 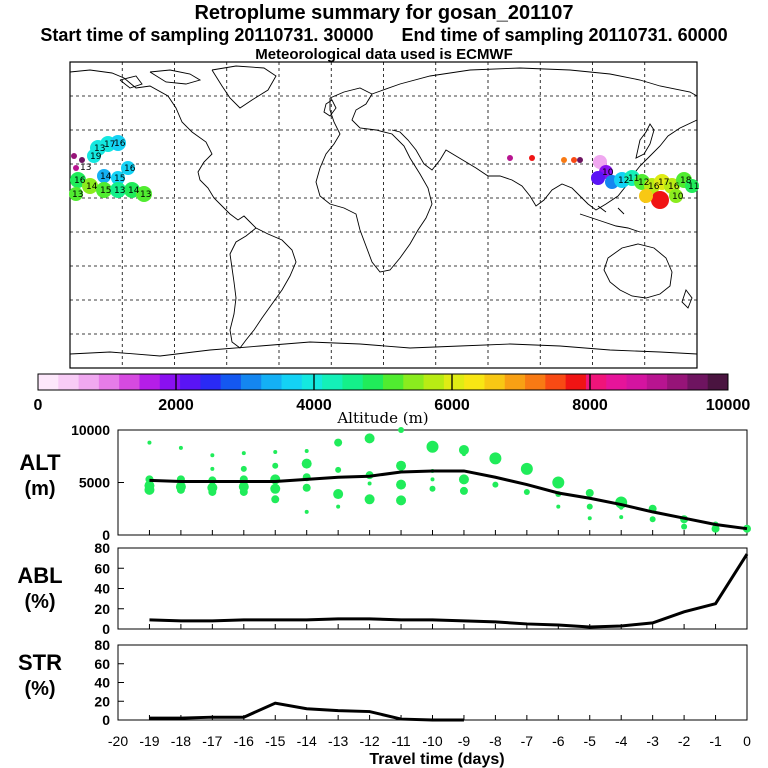 What do you see at coordinates (330, 108) in the screenshot?
I see `coastline-british-isles` at bounding box center [330, 108].